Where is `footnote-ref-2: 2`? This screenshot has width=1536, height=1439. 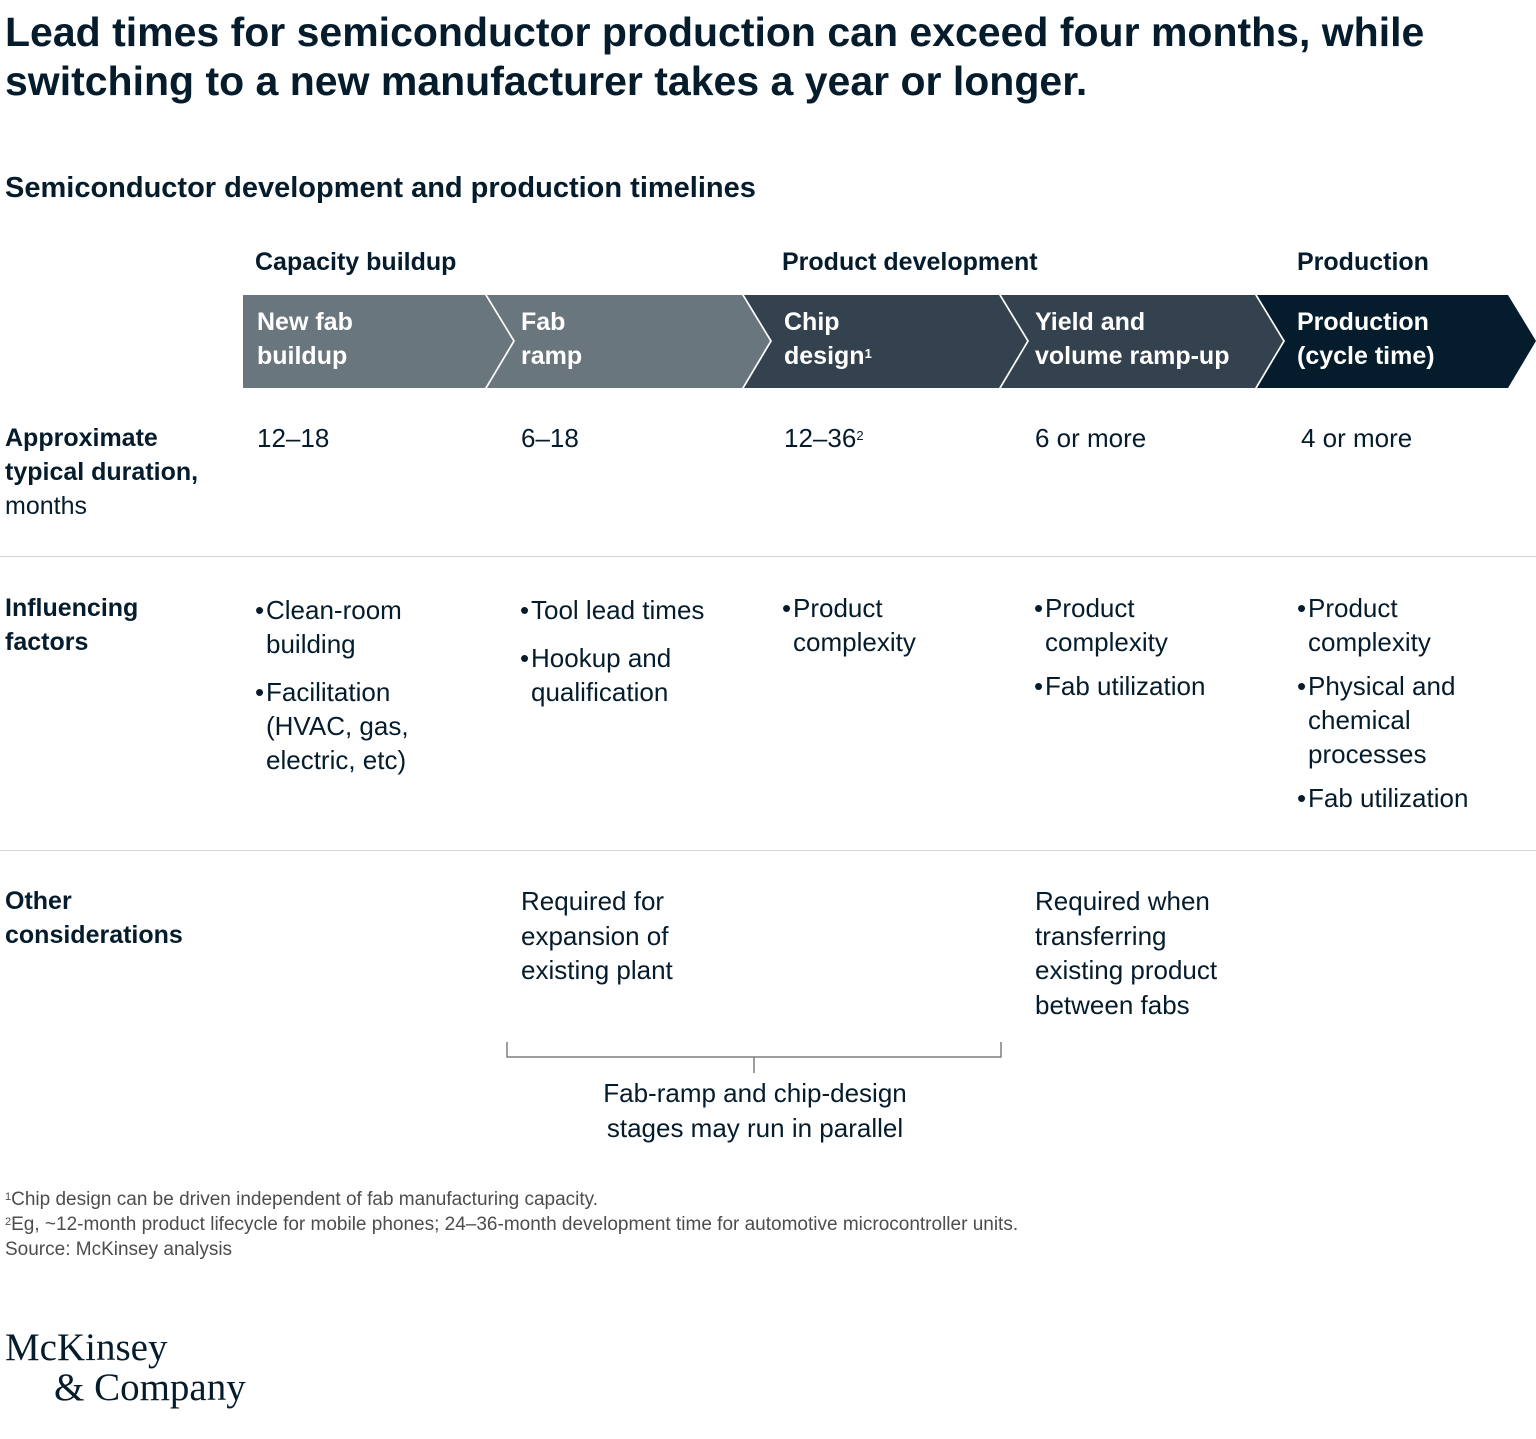 footnote-ref-2: 2 is located at coordinates (860, 435).